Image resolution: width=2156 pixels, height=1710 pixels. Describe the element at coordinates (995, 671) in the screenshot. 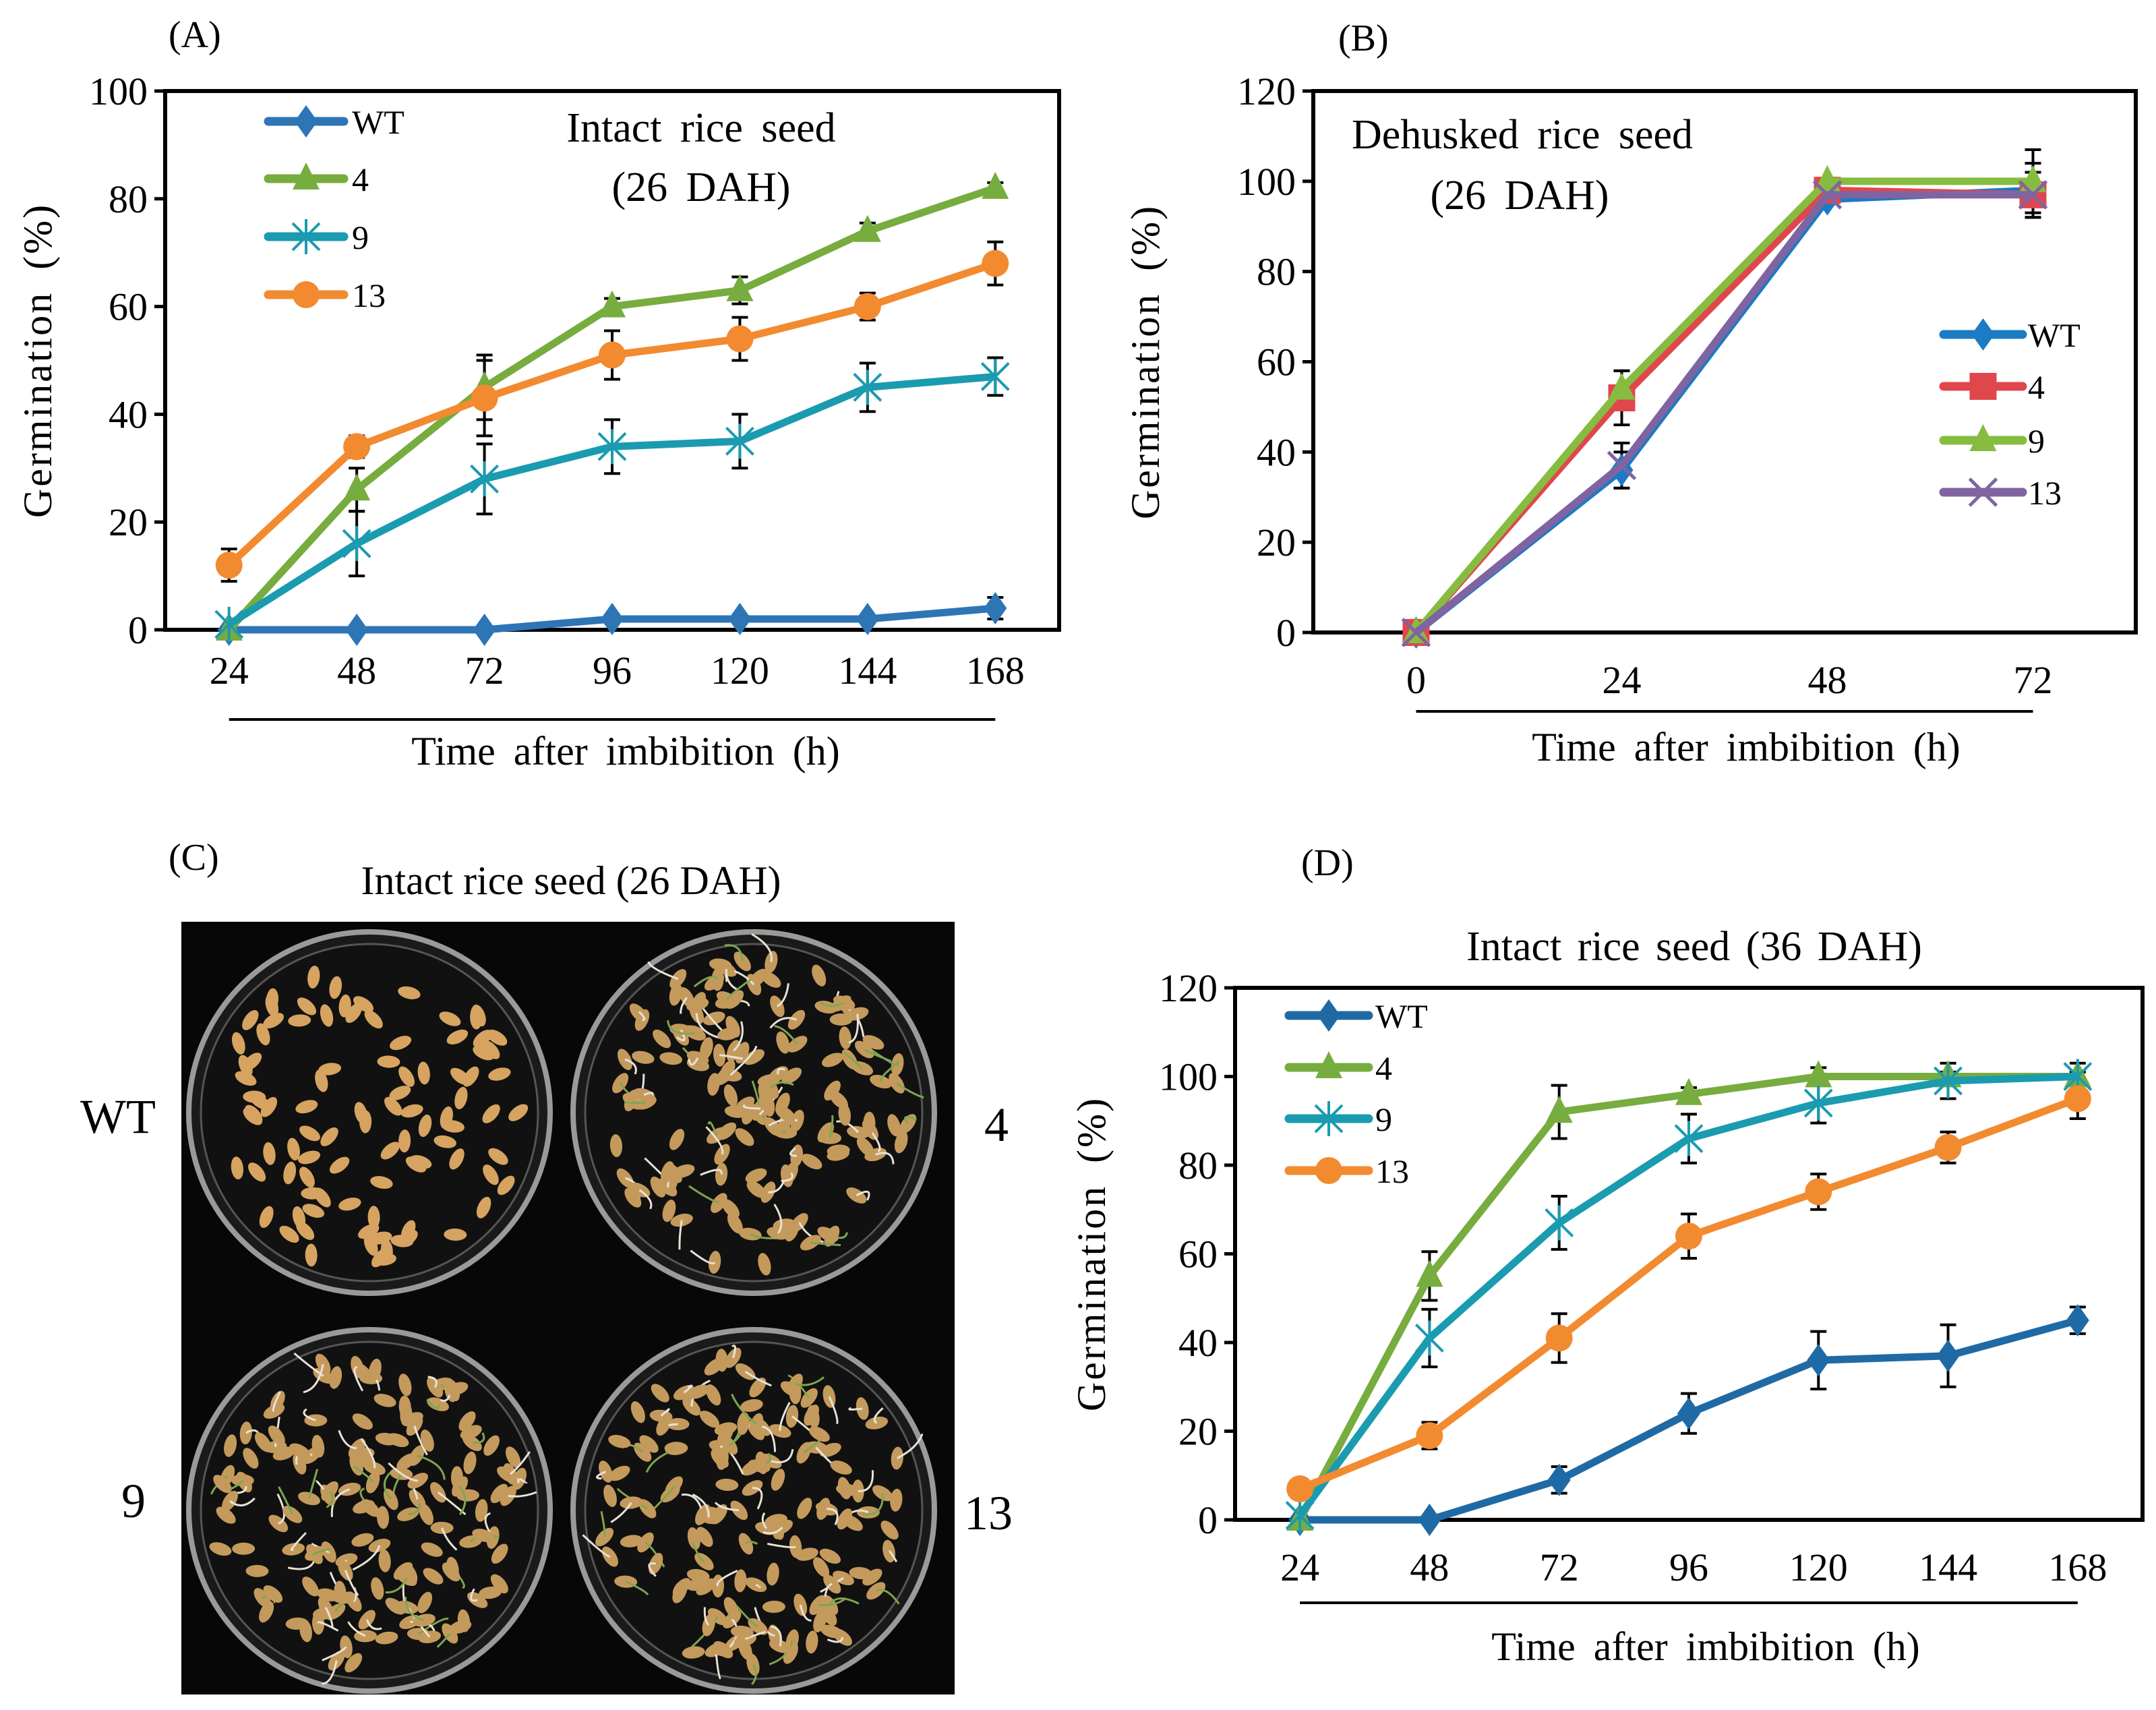

I see `x-tick-label: 168` at that location.